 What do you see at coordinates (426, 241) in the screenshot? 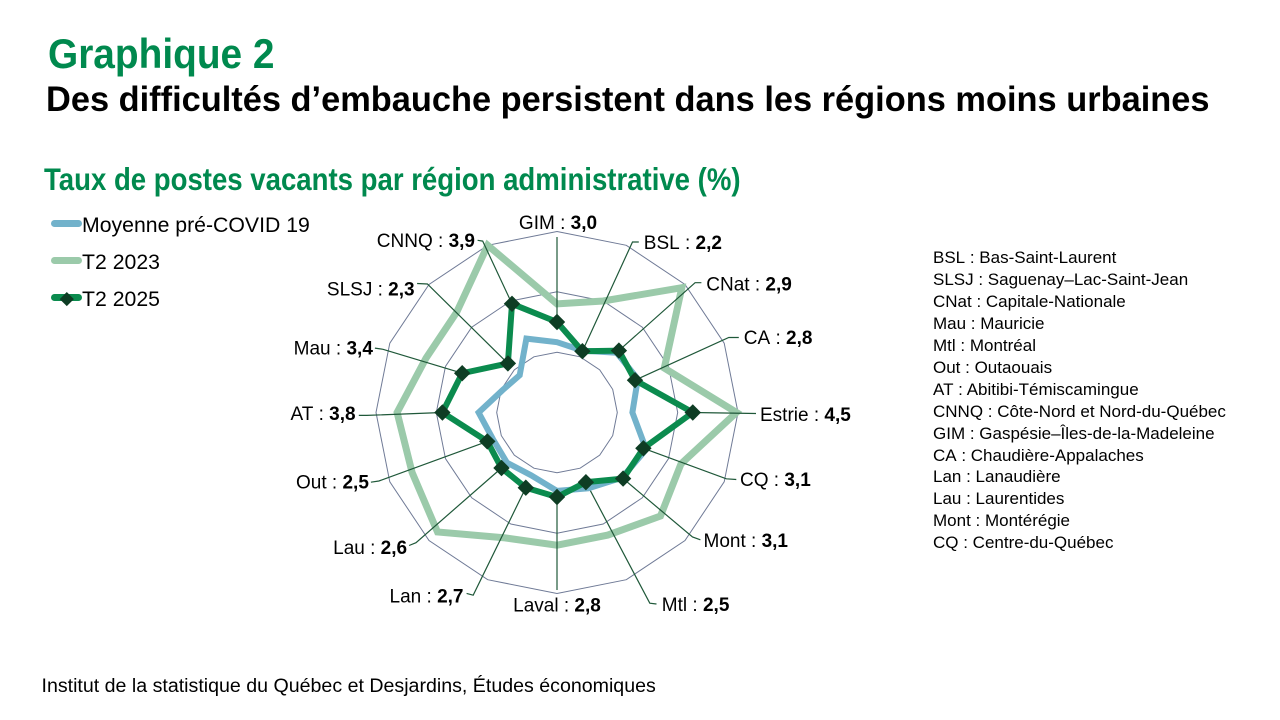
I see `svg-text: CNNQ : 3,9` at bounding box center [426, 241].